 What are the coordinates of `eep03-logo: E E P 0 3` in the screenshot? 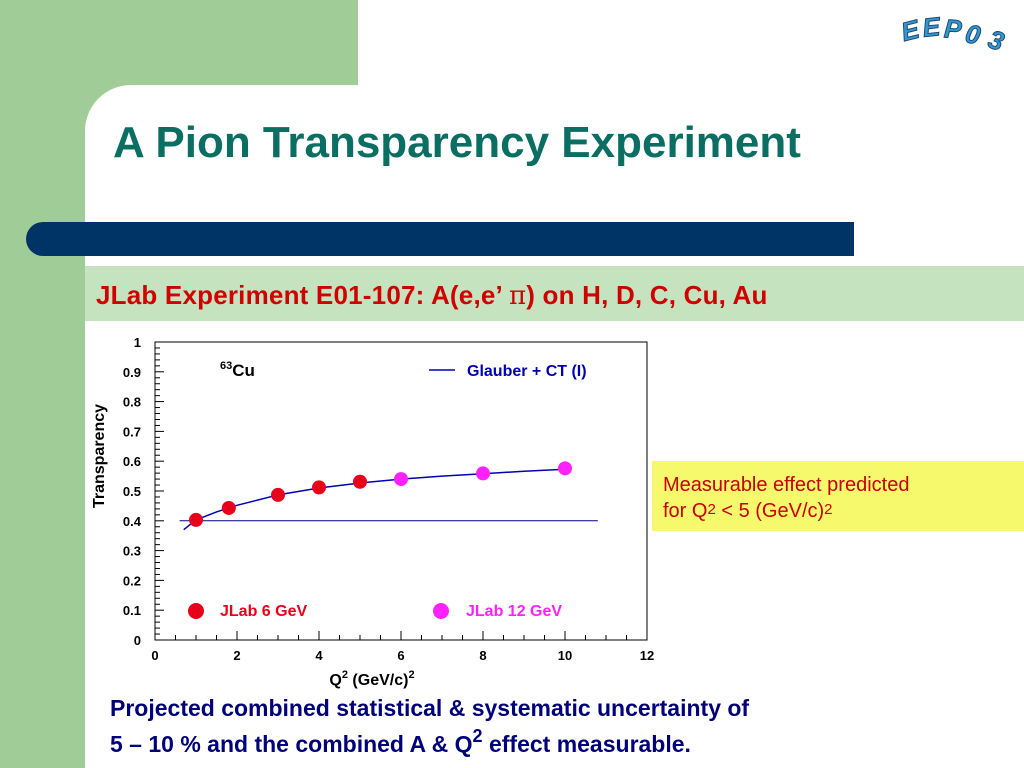 It's located at (953, 34).